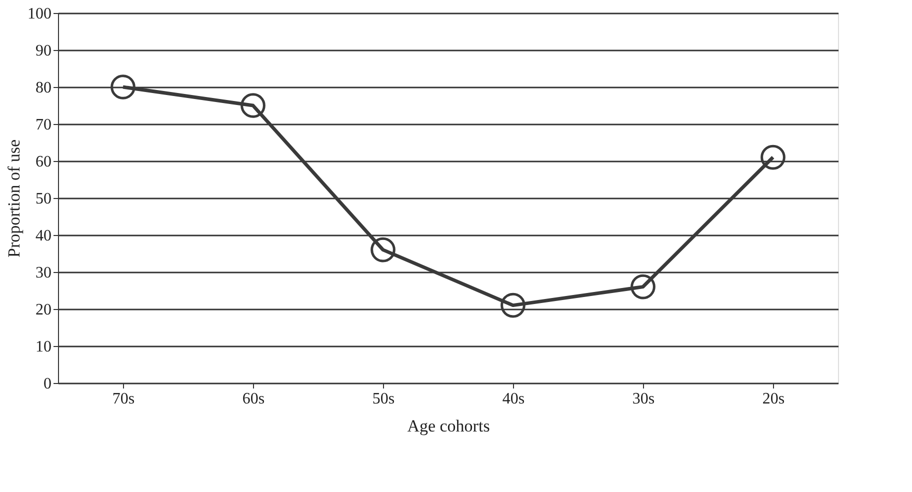  What do you see at coordinates (44, 162) in the screenshot?
I see `y-tick-label: 60` at bounding box center [44, 162].